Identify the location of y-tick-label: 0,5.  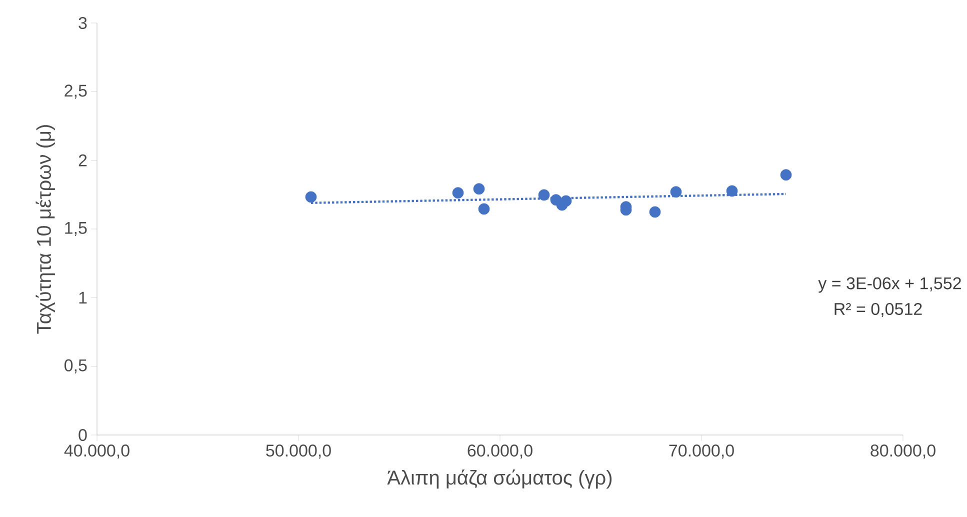
(75, 366).